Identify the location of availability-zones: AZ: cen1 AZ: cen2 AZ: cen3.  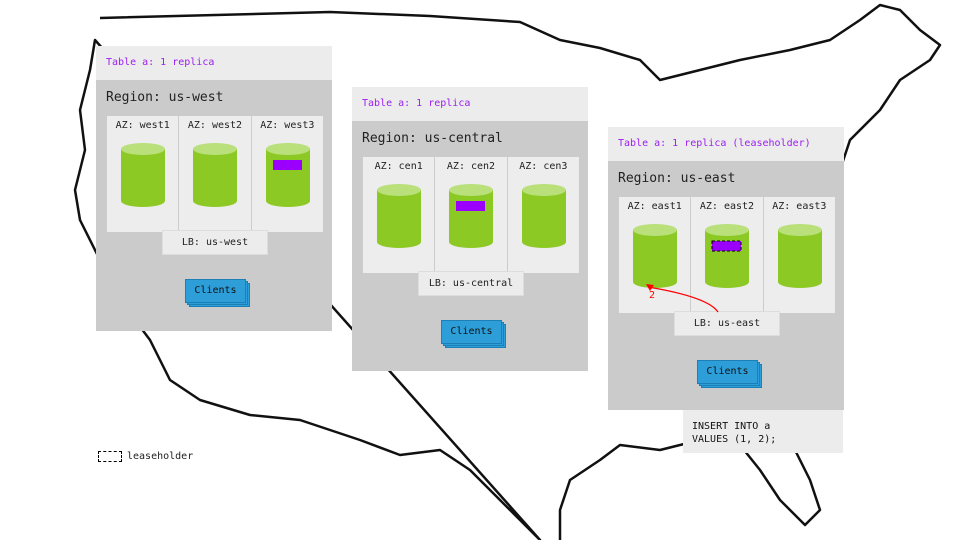
(471, 215).